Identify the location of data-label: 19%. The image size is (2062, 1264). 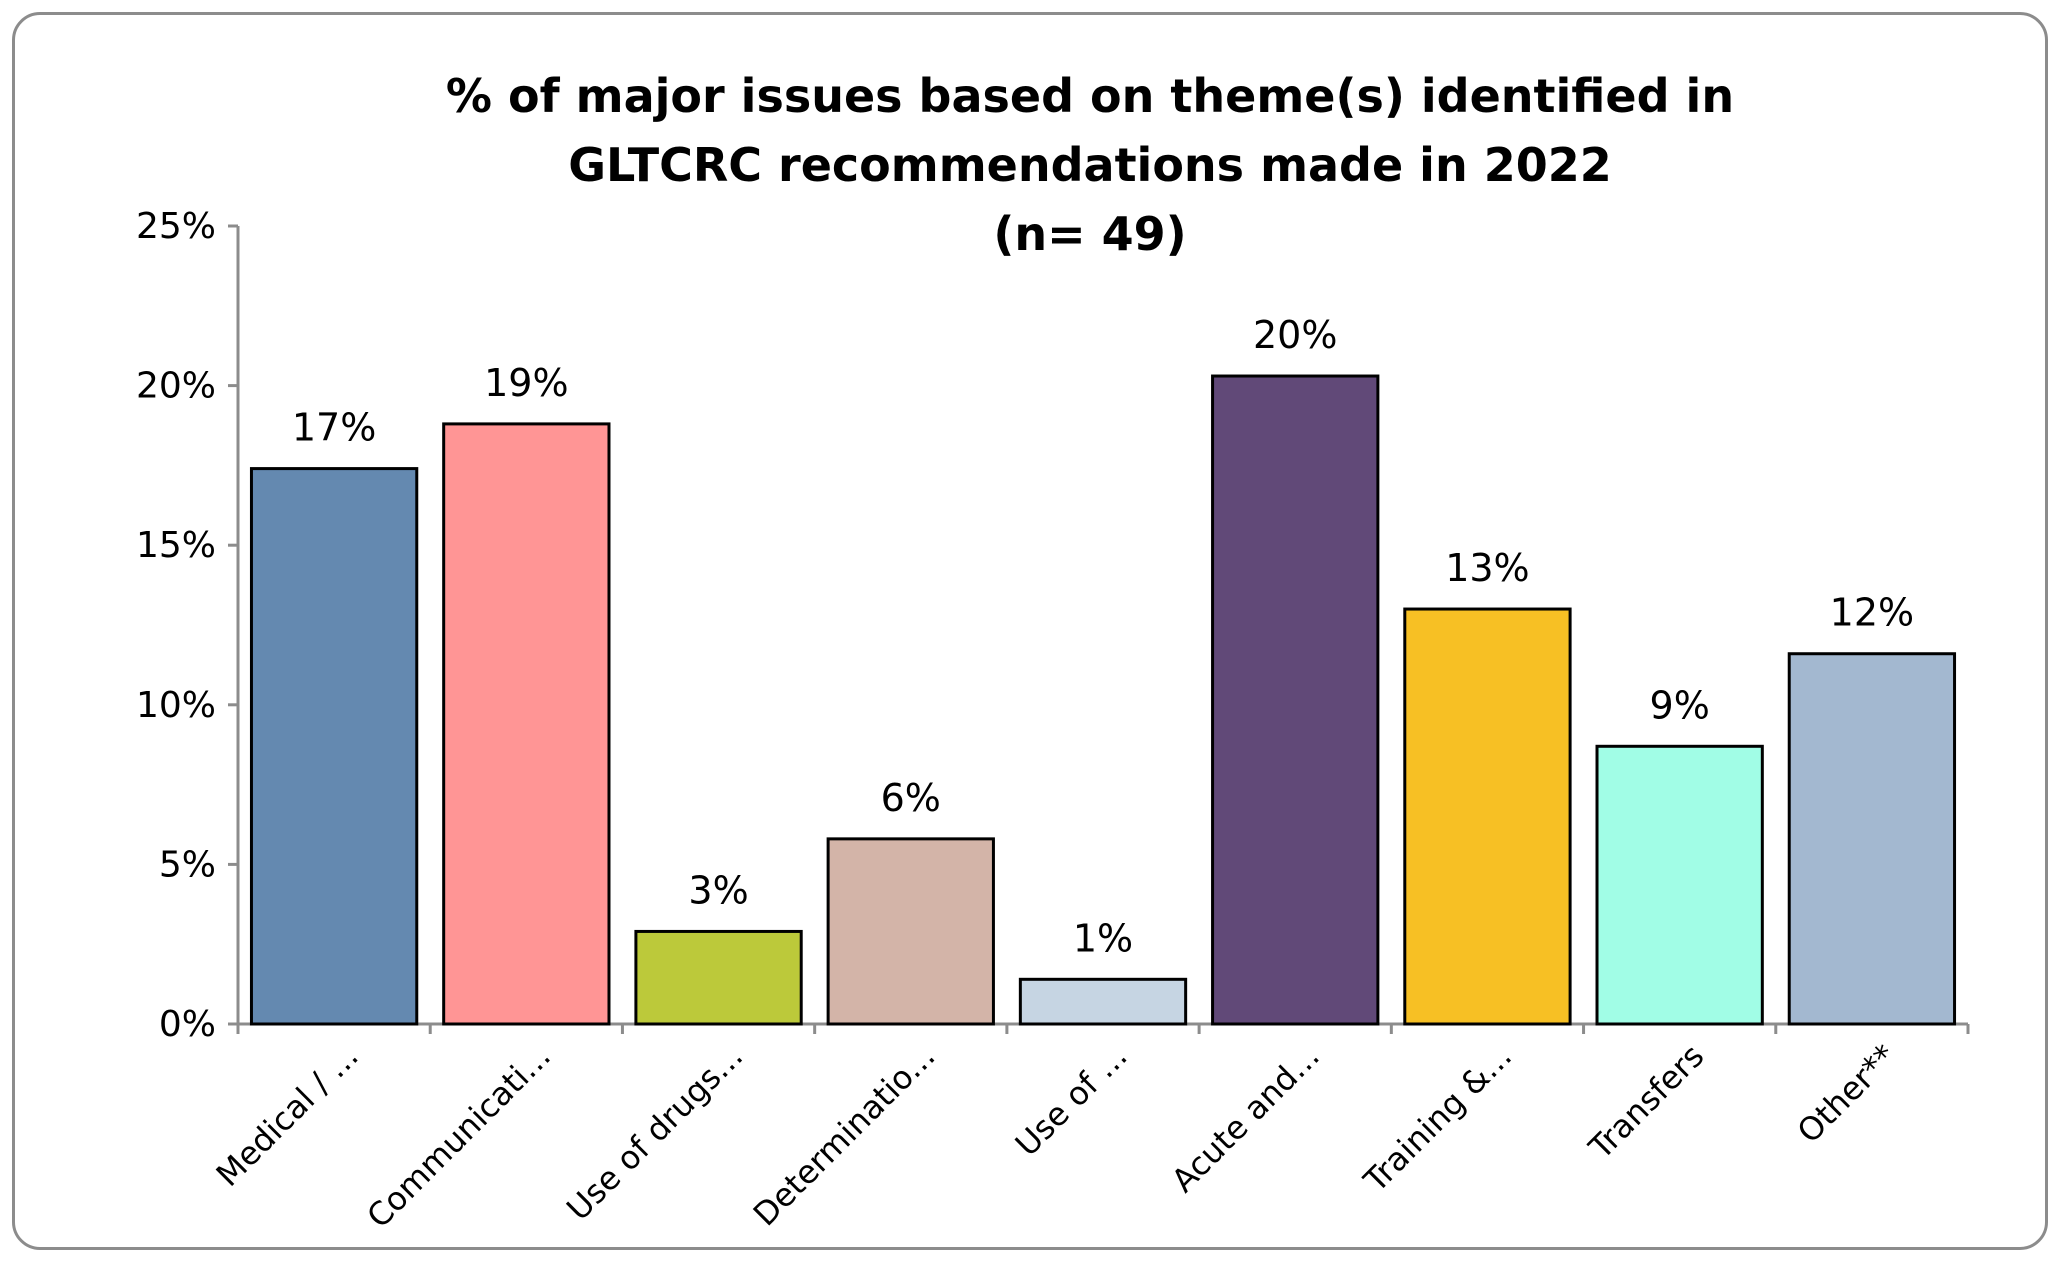
(526, 383).